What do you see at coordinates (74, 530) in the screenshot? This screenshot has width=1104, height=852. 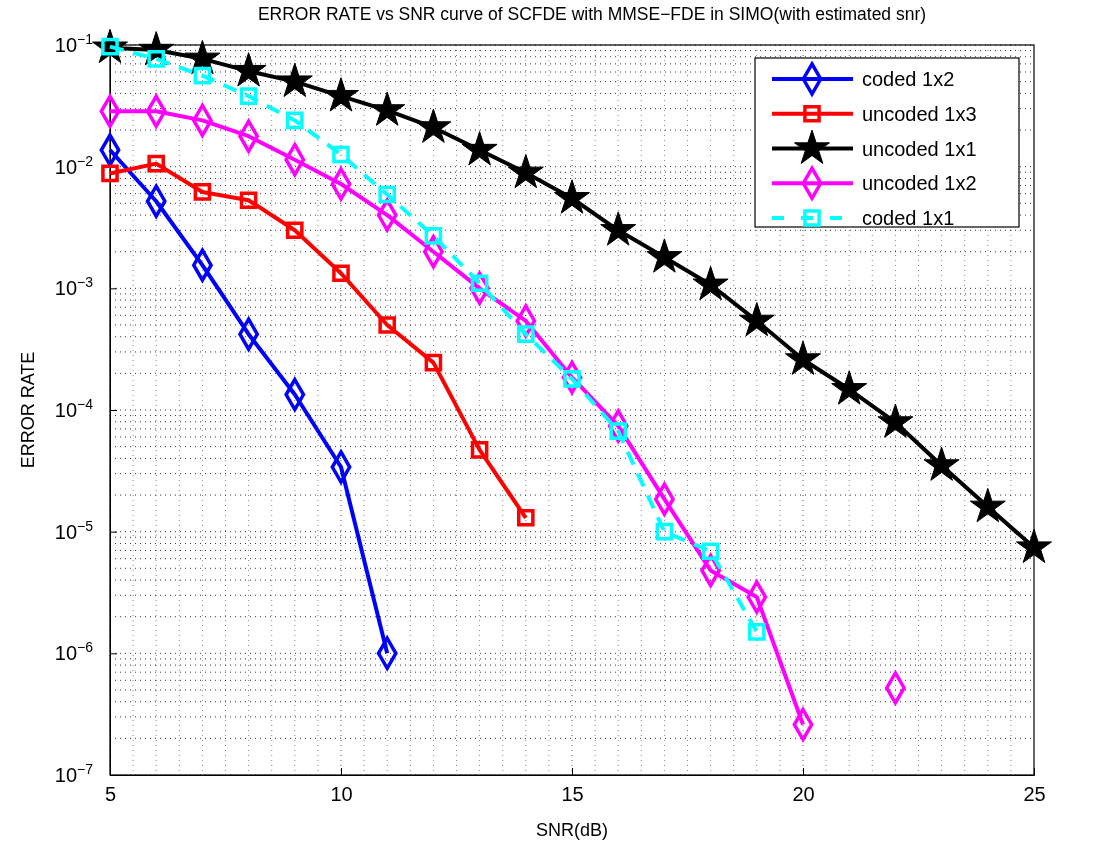 I see `y-tick-label: 10$^{−5}$` at bounding box center [74, 530].